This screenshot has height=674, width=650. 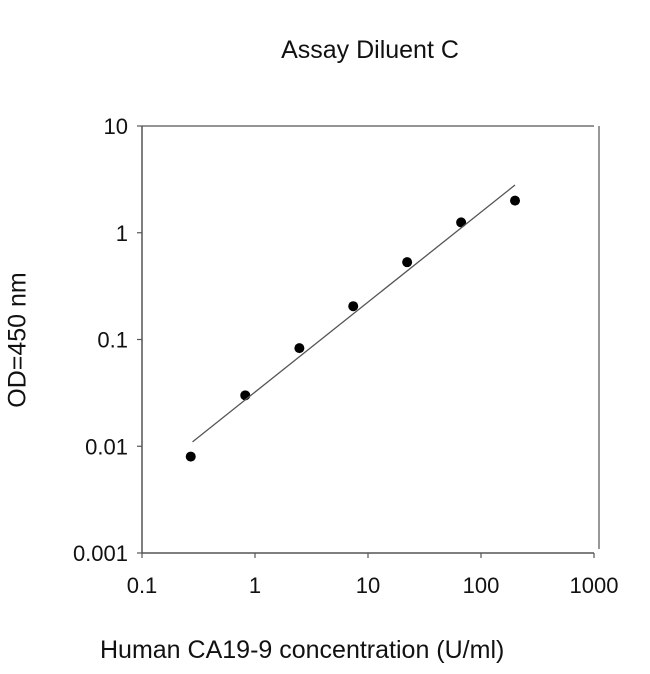 I want to click on x-axis-ticks: 0.1 1 10 100 1000, so click(x=373, y=575).